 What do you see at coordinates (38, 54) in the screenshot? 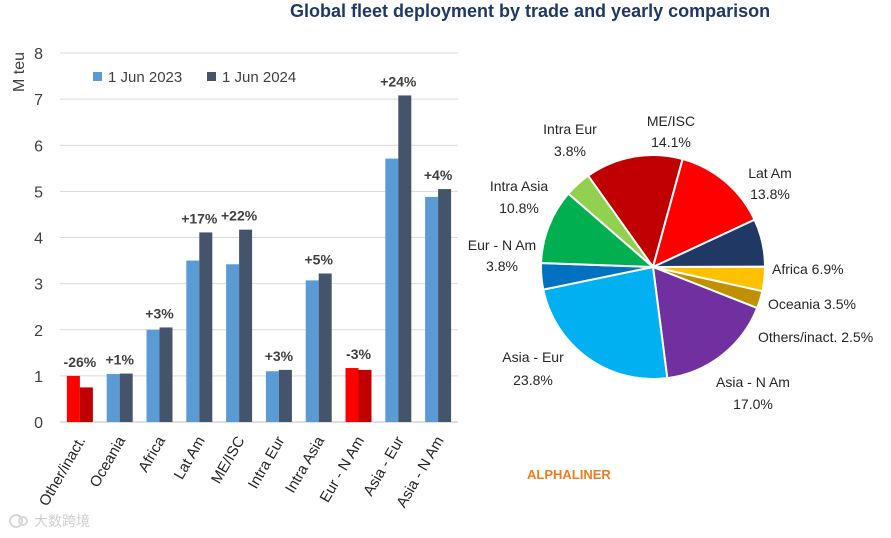
I see `y-tick-label: 8` at bounding box center [38, 54].